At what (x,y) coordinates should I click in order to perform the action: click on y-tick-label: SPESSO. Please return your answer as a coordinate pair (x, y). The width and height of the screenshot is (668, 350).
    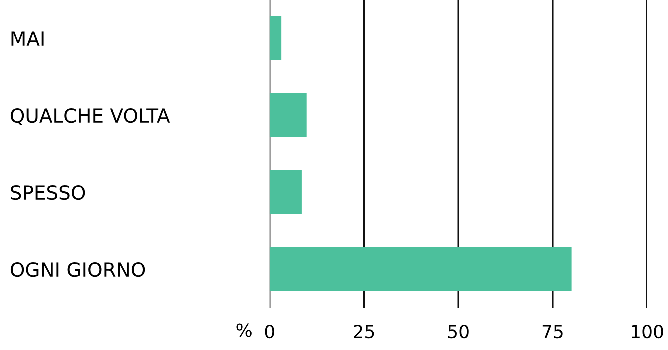
    Looking at the image, I should click on (48, 192).